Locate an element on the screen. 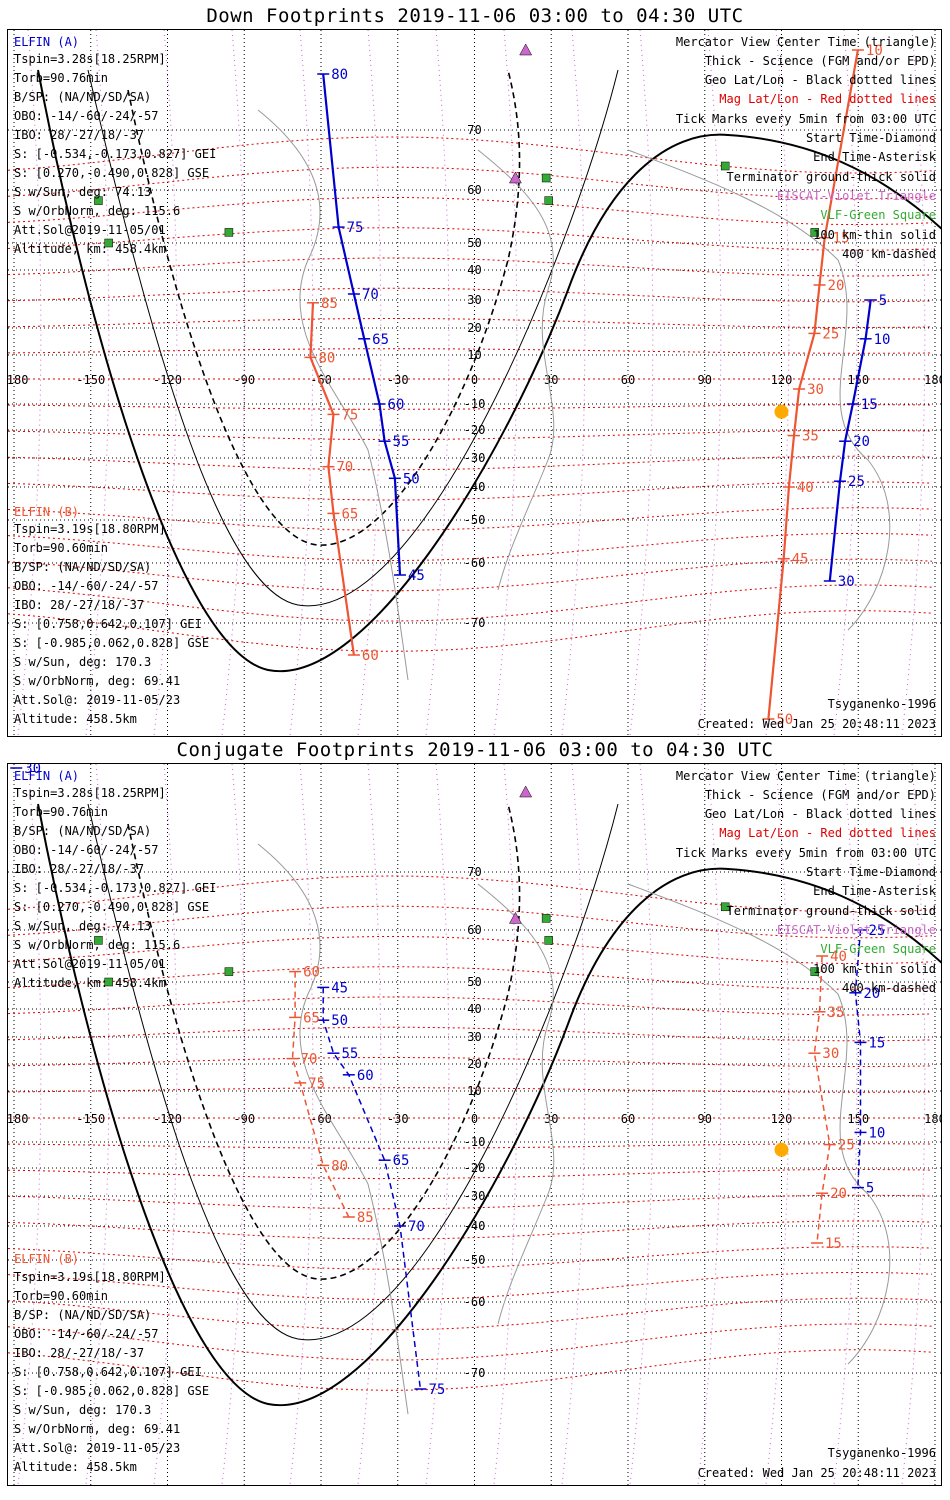  info-line: S w/OrbNorm, deg: 69.41 is located at coordinates (97, 1429).